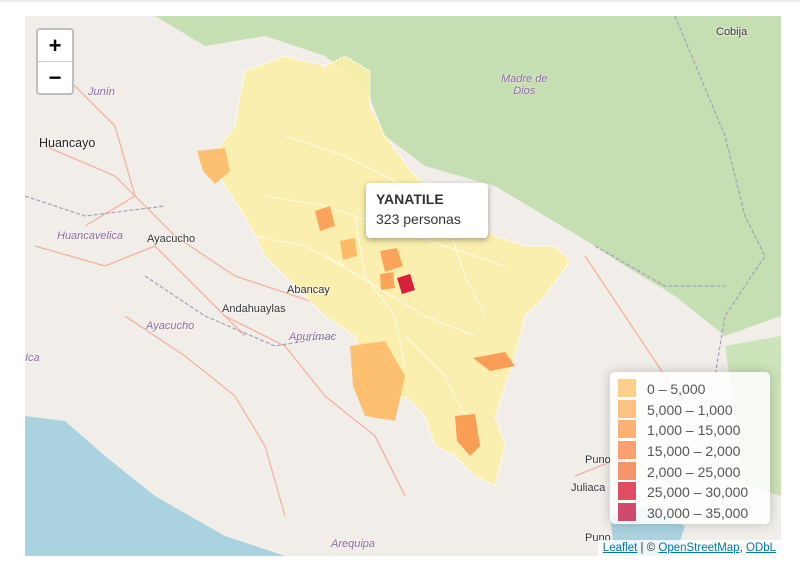 The image size is (800, 567). Describe the element at coordinates (698, 513) in the screenshot. I see `legend-label: 30,000 – 35,000` at that location.